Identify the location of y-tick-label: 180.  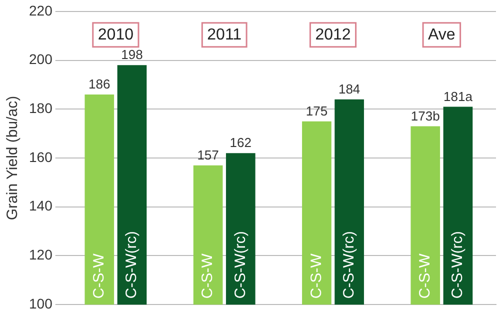
(41, 108).